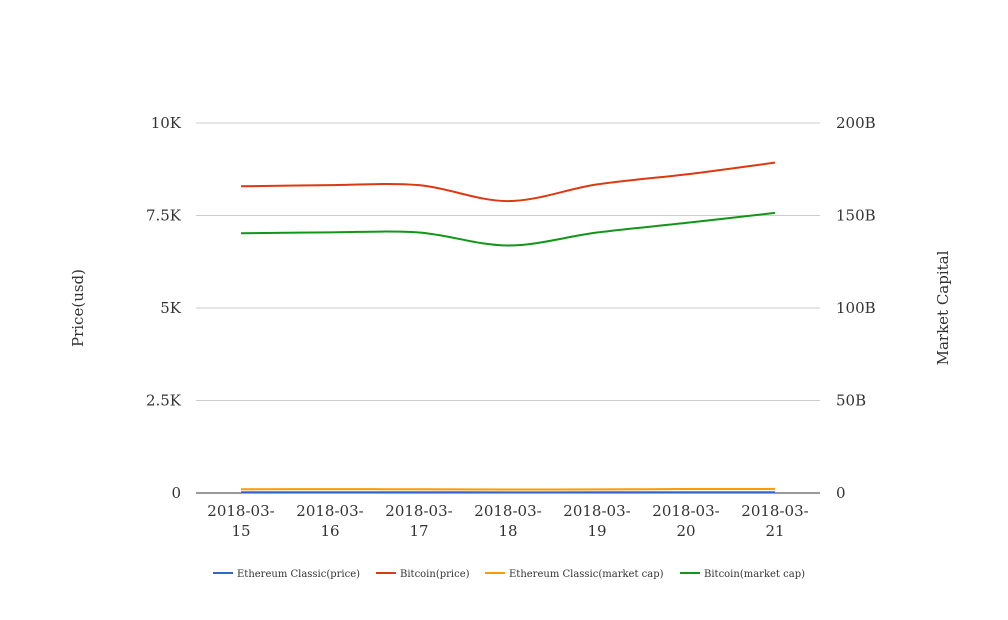 The width and height of the screenshot is (1008, 620). I want to click on x-tick-label: 2018-03-15, so click(240, 521).